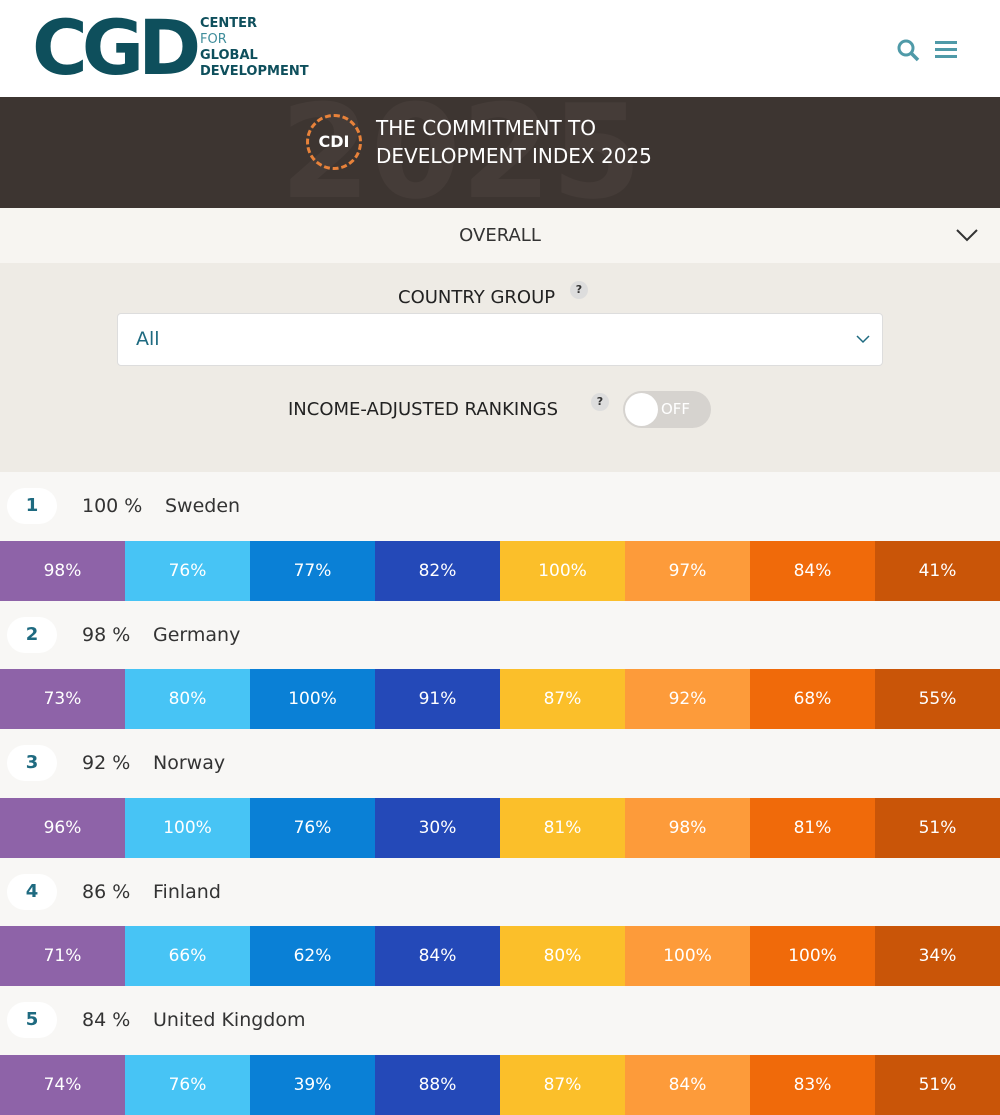  I want to click on component-score: 34%, so click(937, 956).